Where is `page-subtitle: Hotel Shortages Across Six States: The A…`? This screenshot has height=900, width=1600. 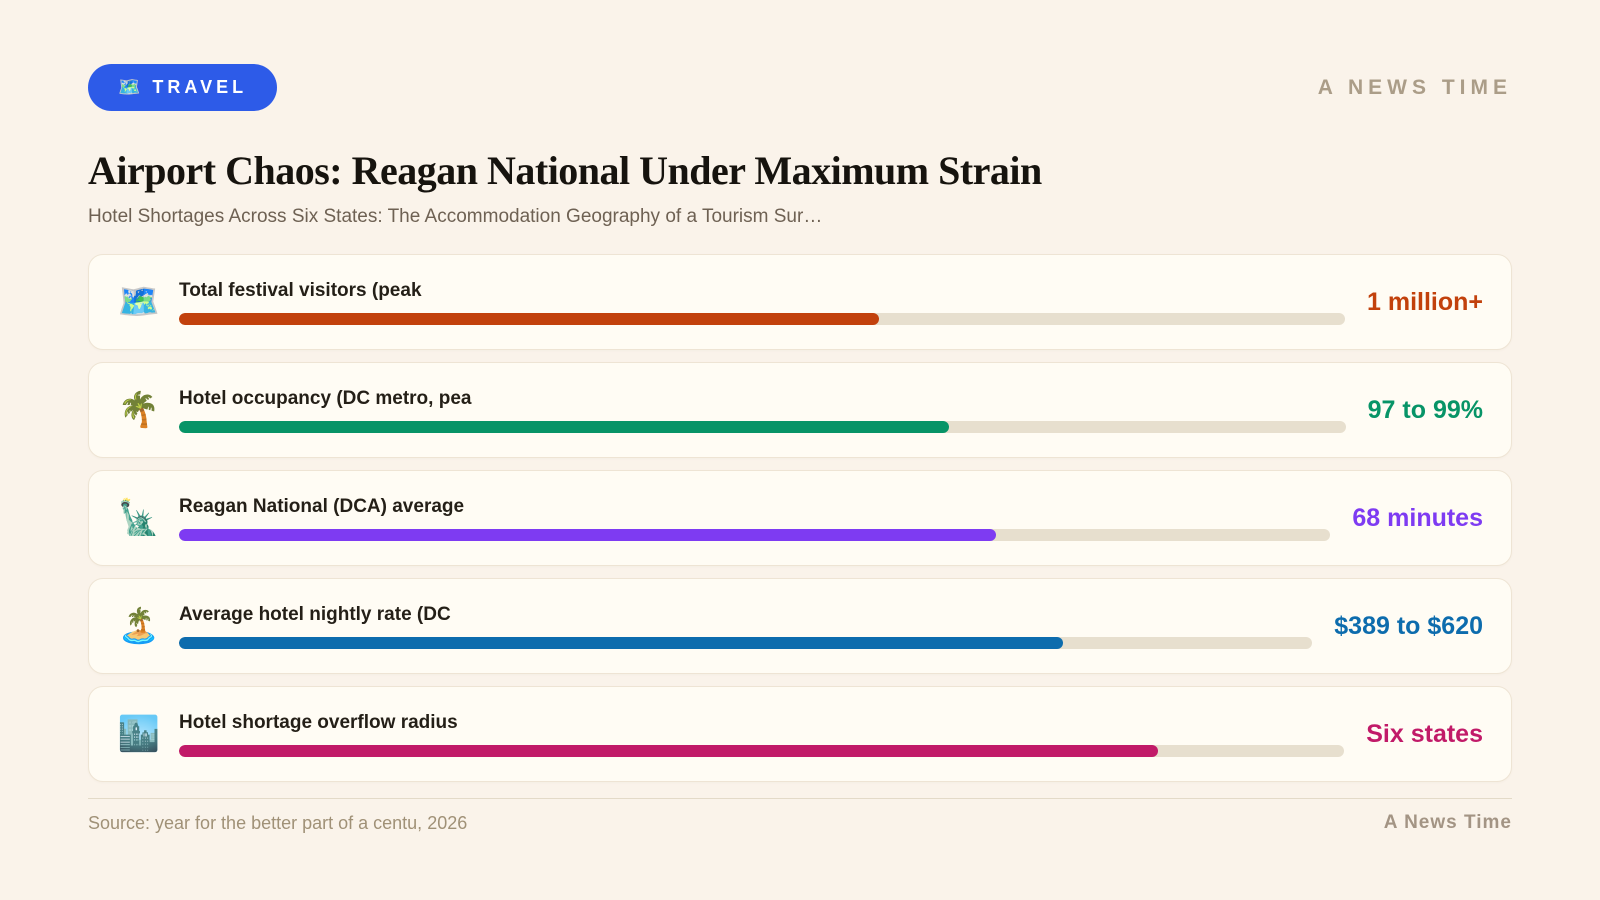 page-subtitle: Hotel Shortages Across Six States: The A… is located at coordinates (455, 216).